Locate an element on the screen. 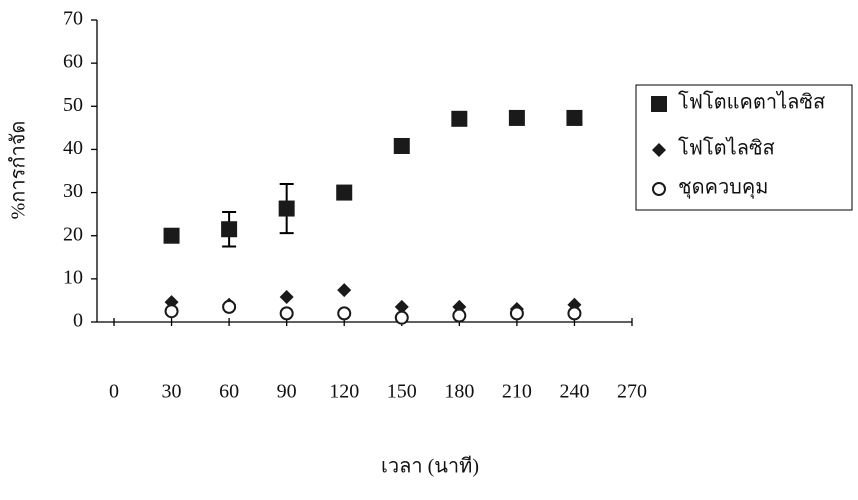 The width and height of the screenshot is (858, 500). legend-label: ชุดควบคุม is located at coordinates (723, 188).